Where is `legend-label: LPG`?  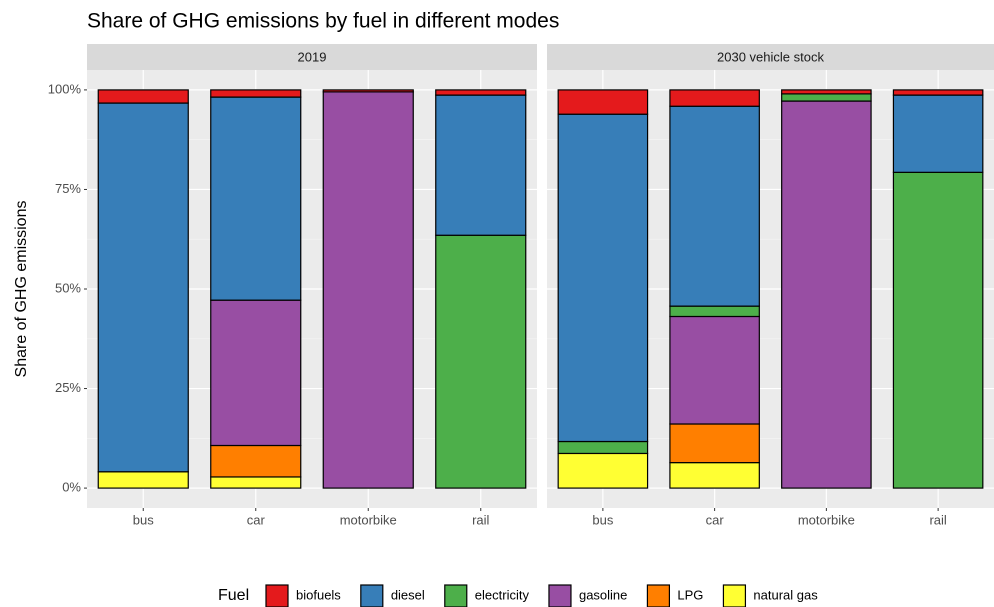 legend-label: LPG is located at coordinates (690, 594).